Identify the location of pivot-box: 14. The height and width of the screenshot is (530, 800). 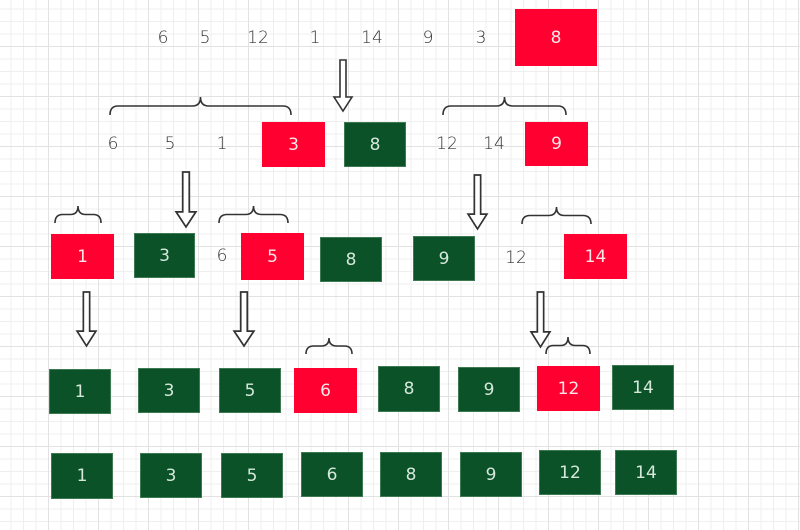
(595, 256).